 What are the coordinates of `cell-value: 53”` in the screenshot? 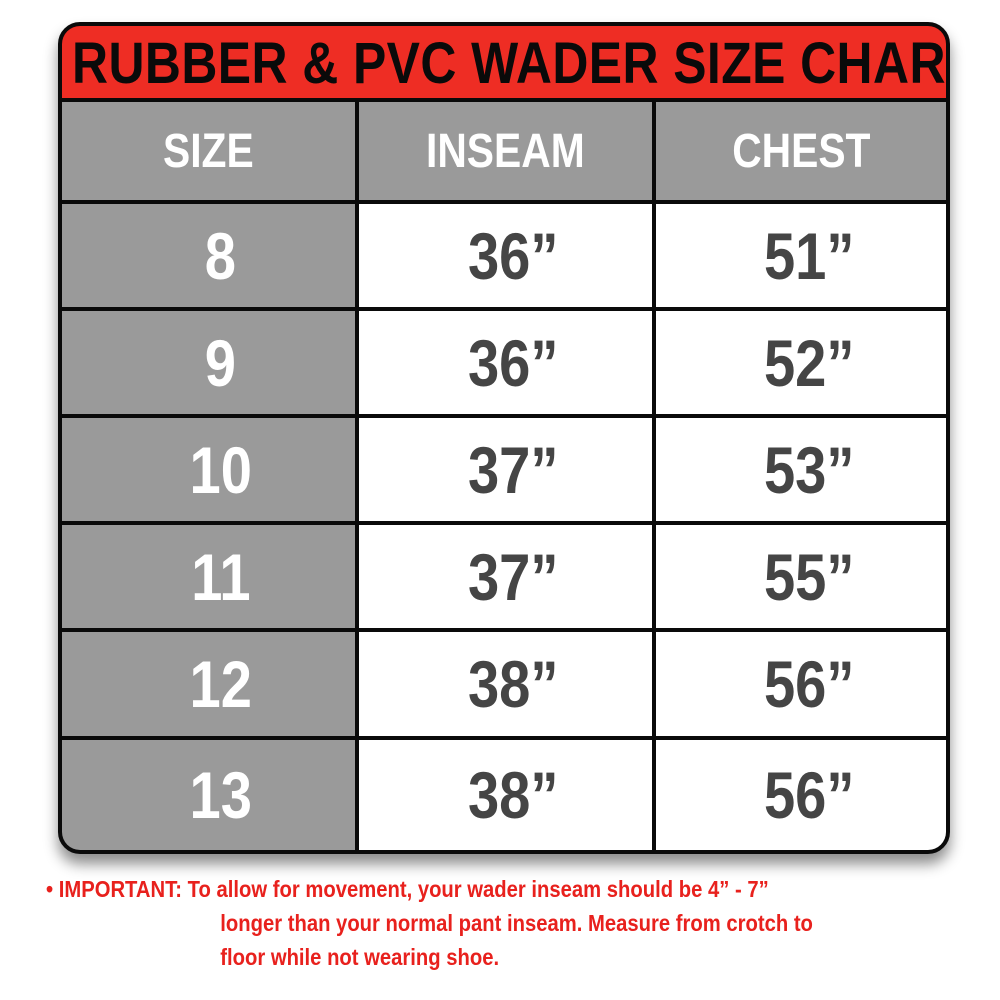 It's located at (809, 469).